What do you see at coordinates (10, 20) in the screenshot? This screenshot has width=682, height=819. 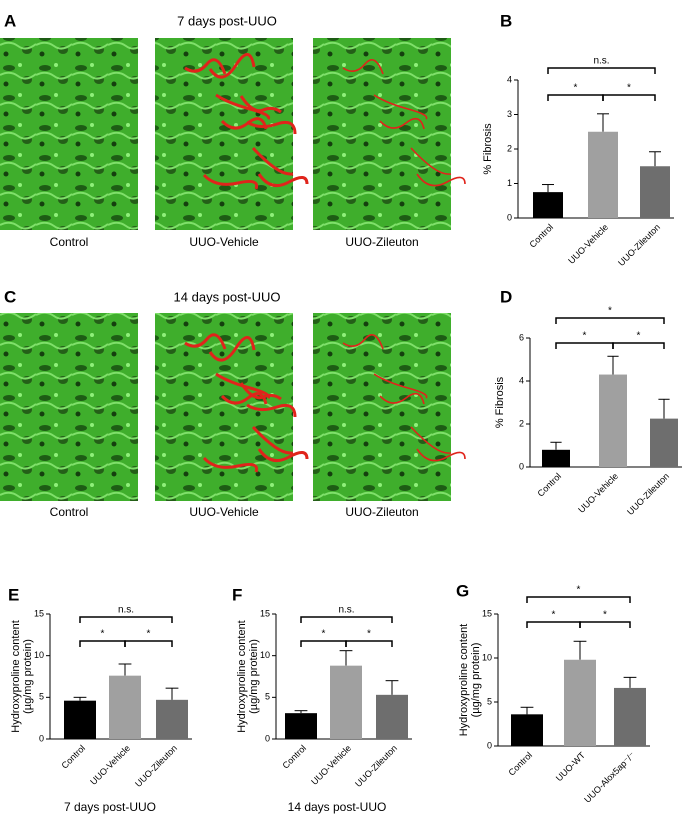 I see `panel-letter: A` at bounding box center [10, 20].